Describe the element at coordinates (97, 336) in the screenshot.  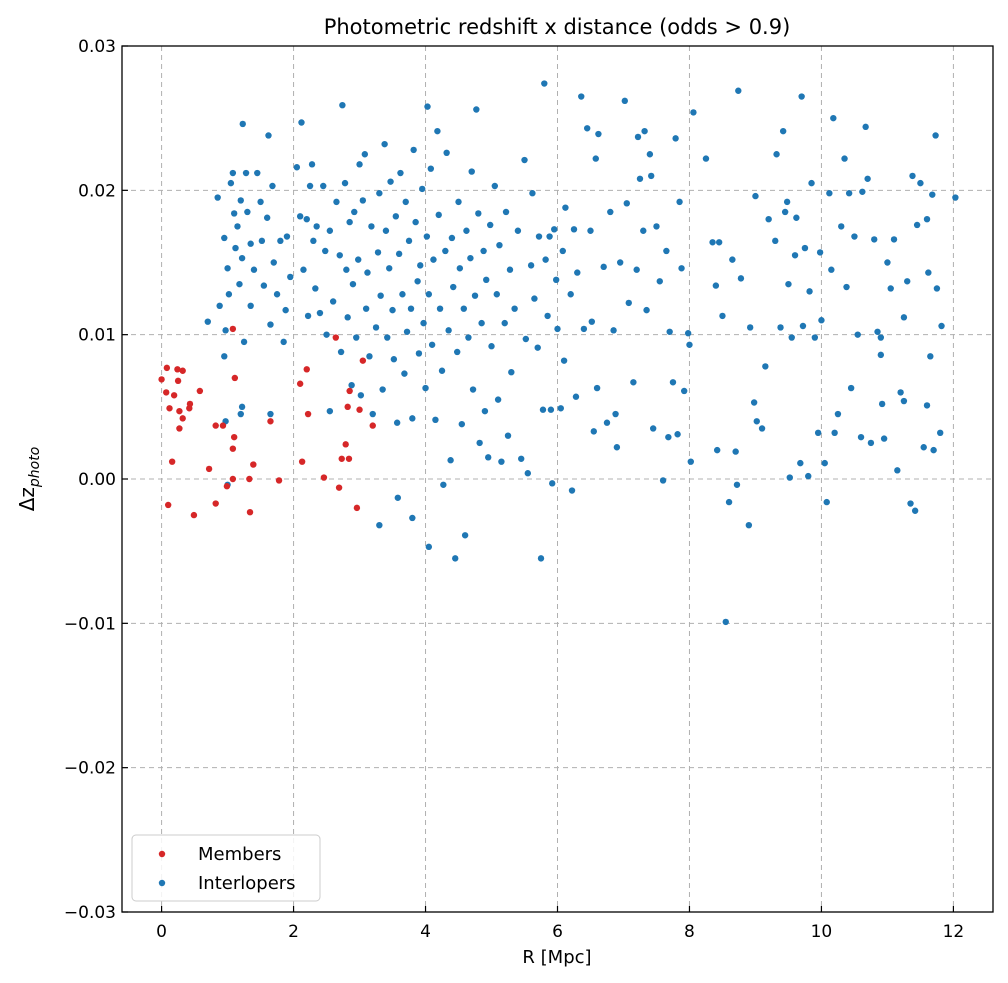
I see `y-tick-label: 0.01` at that location.